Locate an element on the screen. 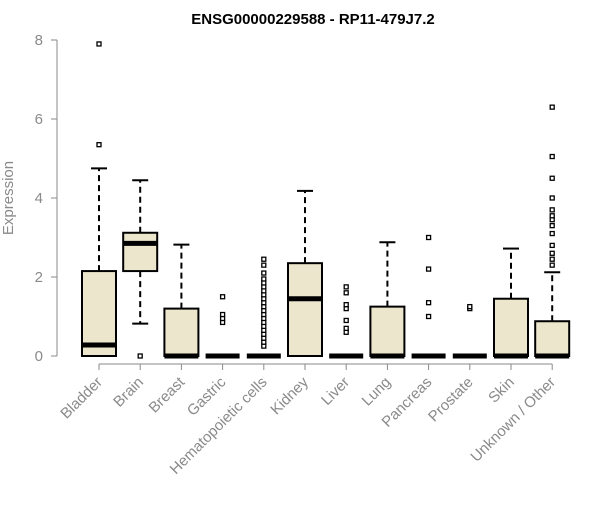 This screenshot has height=505, width=600. y-tick-label: 6 is located at coordinates (39, 119).